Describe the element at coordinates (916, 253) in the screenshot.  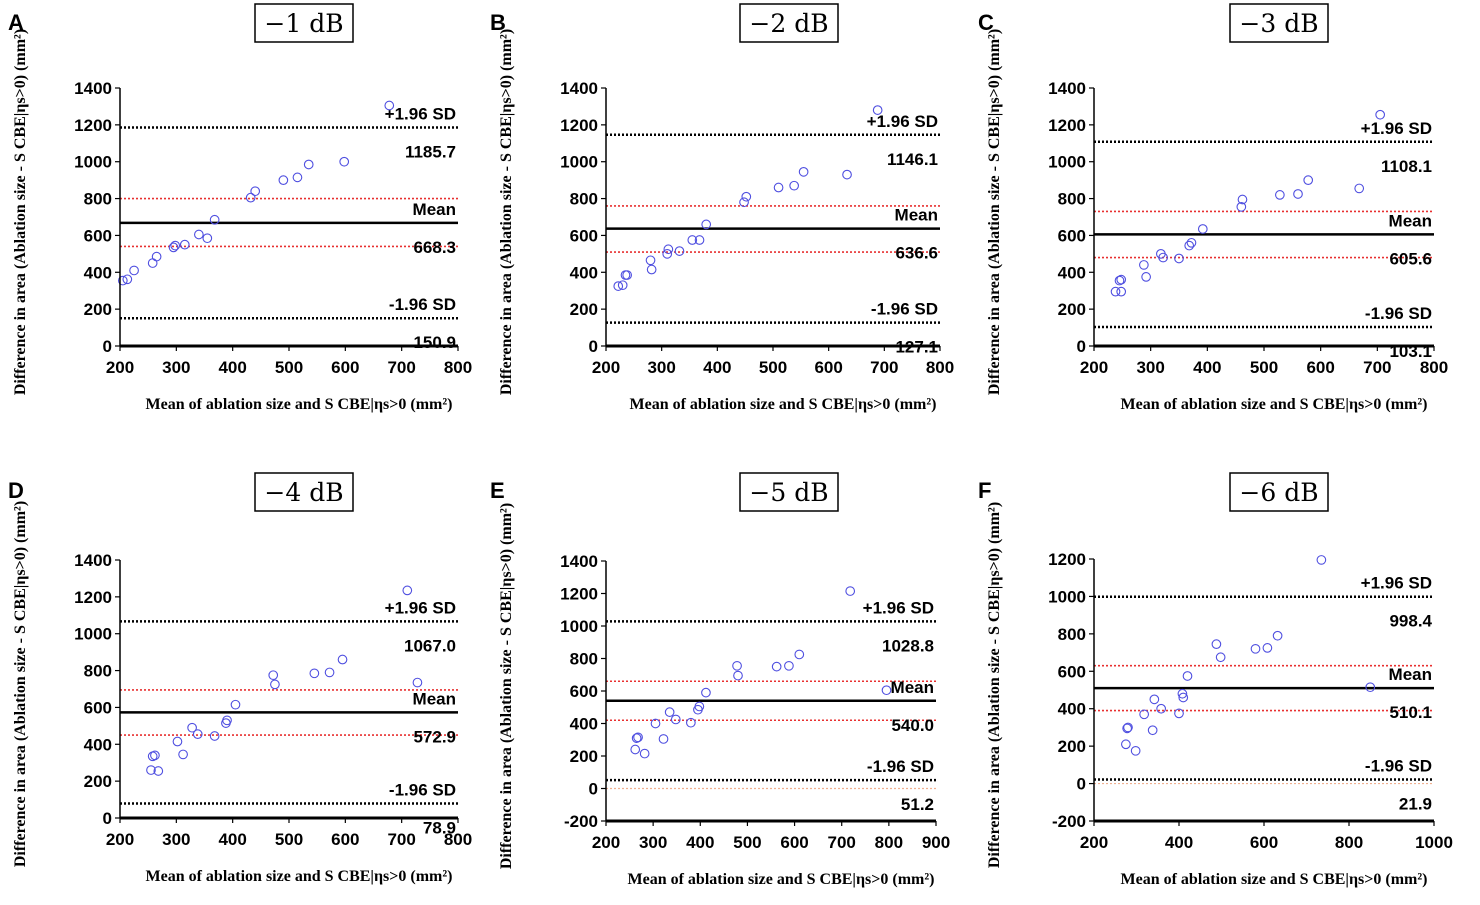
I see `mean-value: 636.6` at that location.